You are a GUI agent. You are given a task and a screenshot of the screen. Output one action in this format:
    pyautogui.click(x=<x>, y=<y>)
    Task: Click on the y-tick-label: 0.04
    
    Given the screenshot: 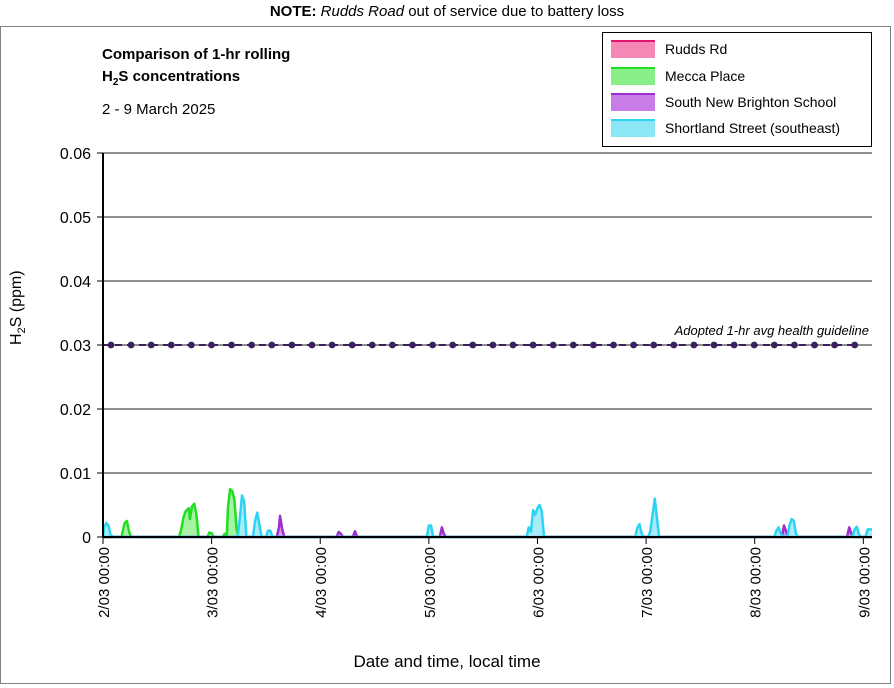 What is the action you would take?
    pyautogui.click(x=75, y=282)
    